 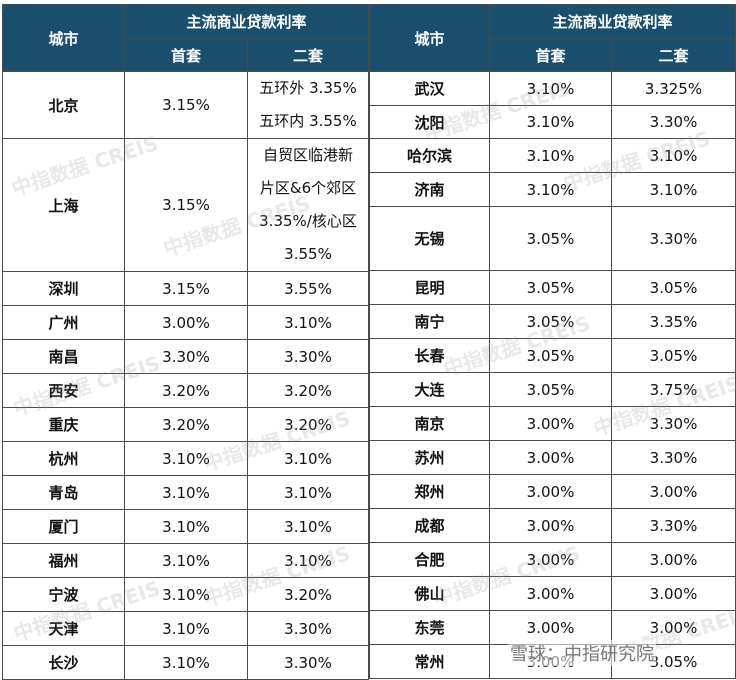 I want to click on city-cell: 西安, so click(x=63, y=390).